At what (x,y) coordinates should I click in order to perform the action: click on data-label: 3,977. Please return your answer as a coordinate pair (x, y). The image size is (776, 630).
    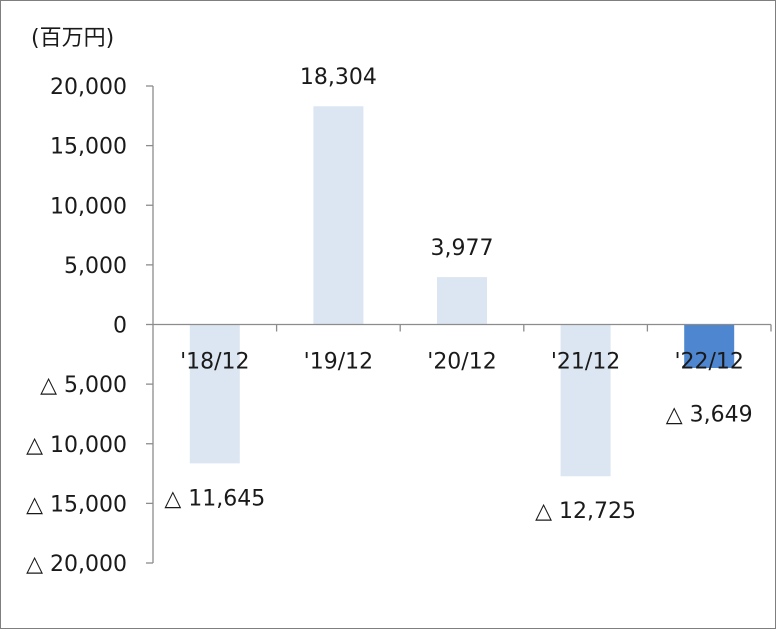
    Looking at the image, I should click on (462, 248).